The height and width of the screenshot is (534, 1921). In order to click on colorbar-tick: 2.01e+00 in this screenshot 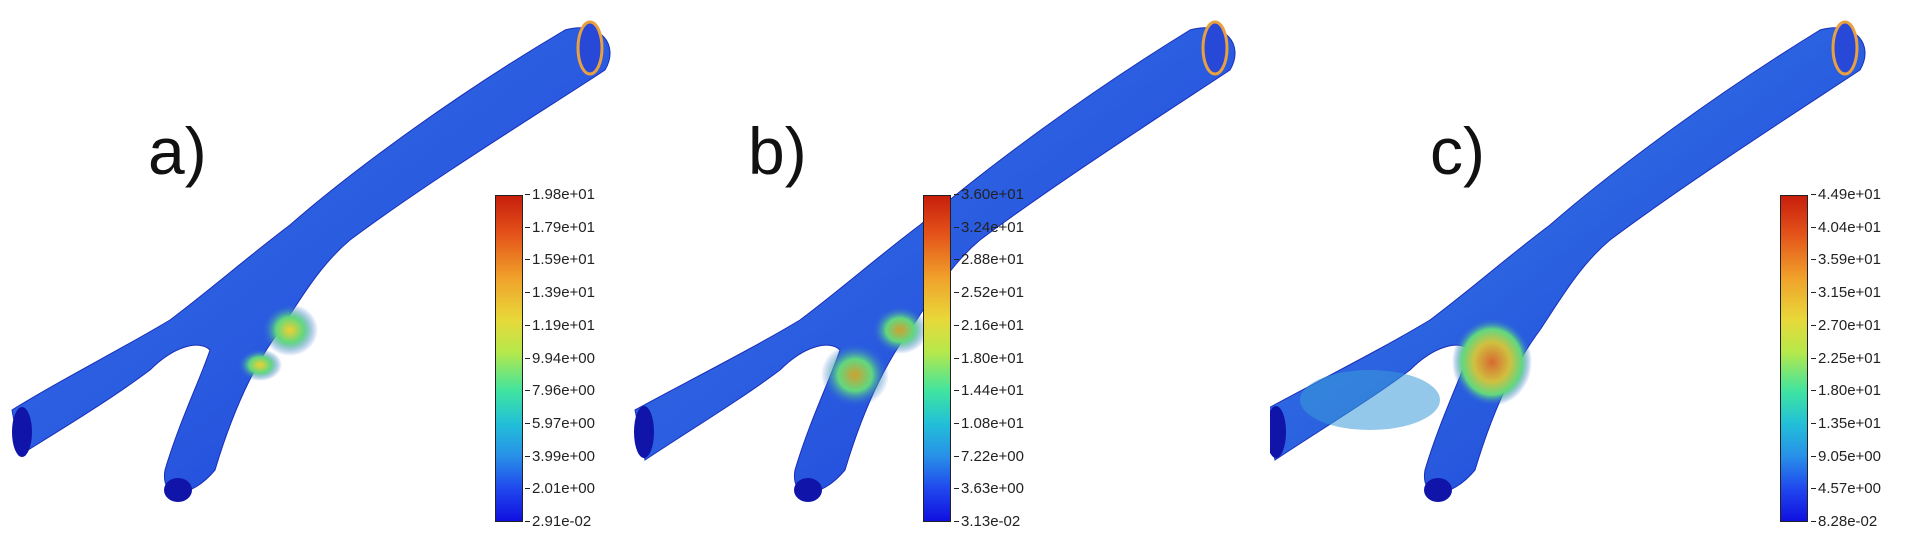, I will do `click(560, 489)`.